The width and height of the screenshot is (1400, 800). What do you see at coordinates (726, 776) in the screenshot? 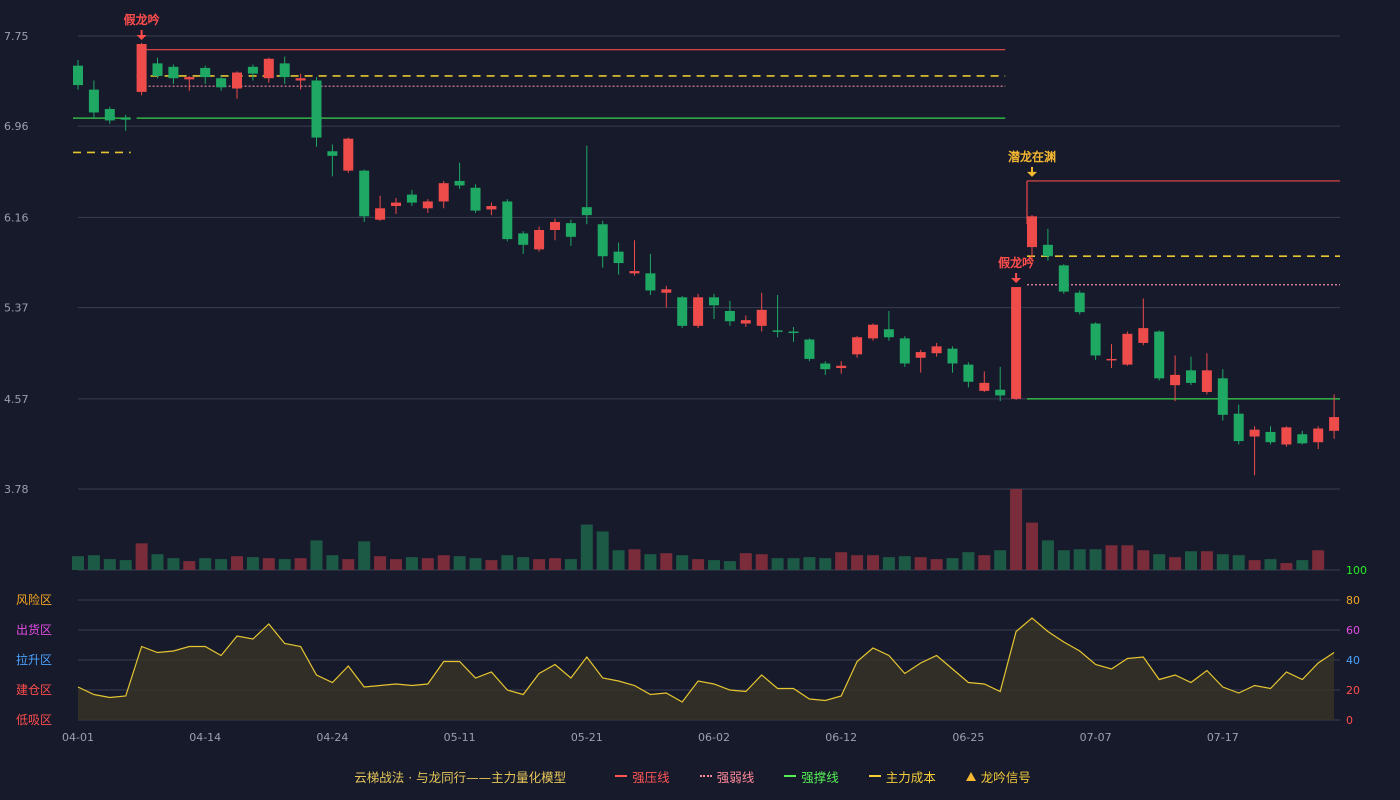
I see `legend-item-strength: 强弱线` at bounding box center [726, 776].